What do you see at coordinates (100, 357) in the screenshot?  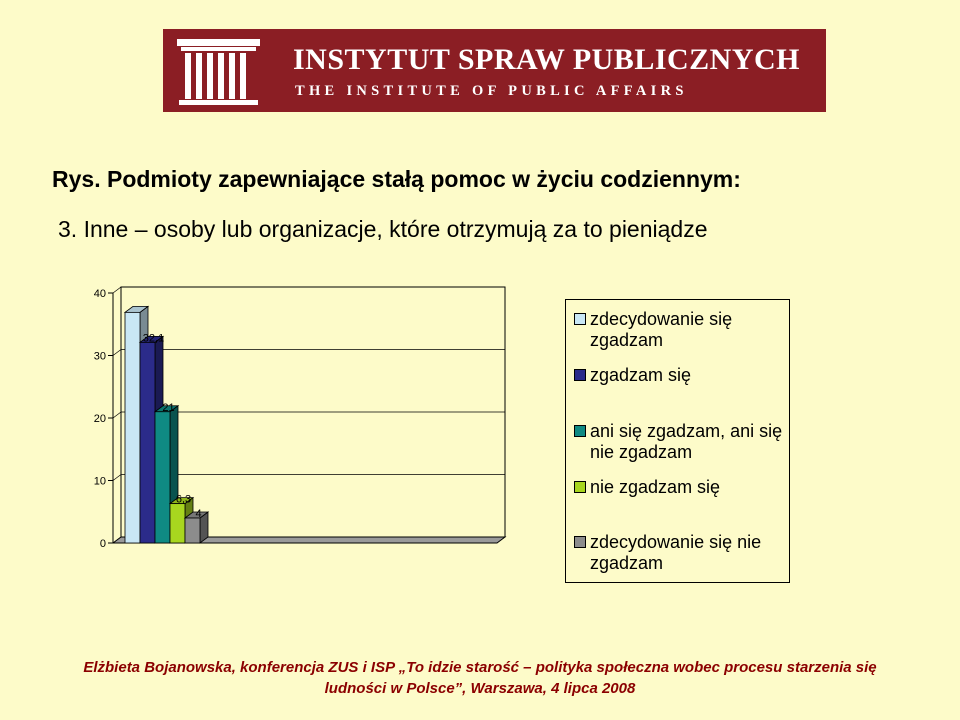 I see `y-tick-label: 30` at bounding box center [100, 357].